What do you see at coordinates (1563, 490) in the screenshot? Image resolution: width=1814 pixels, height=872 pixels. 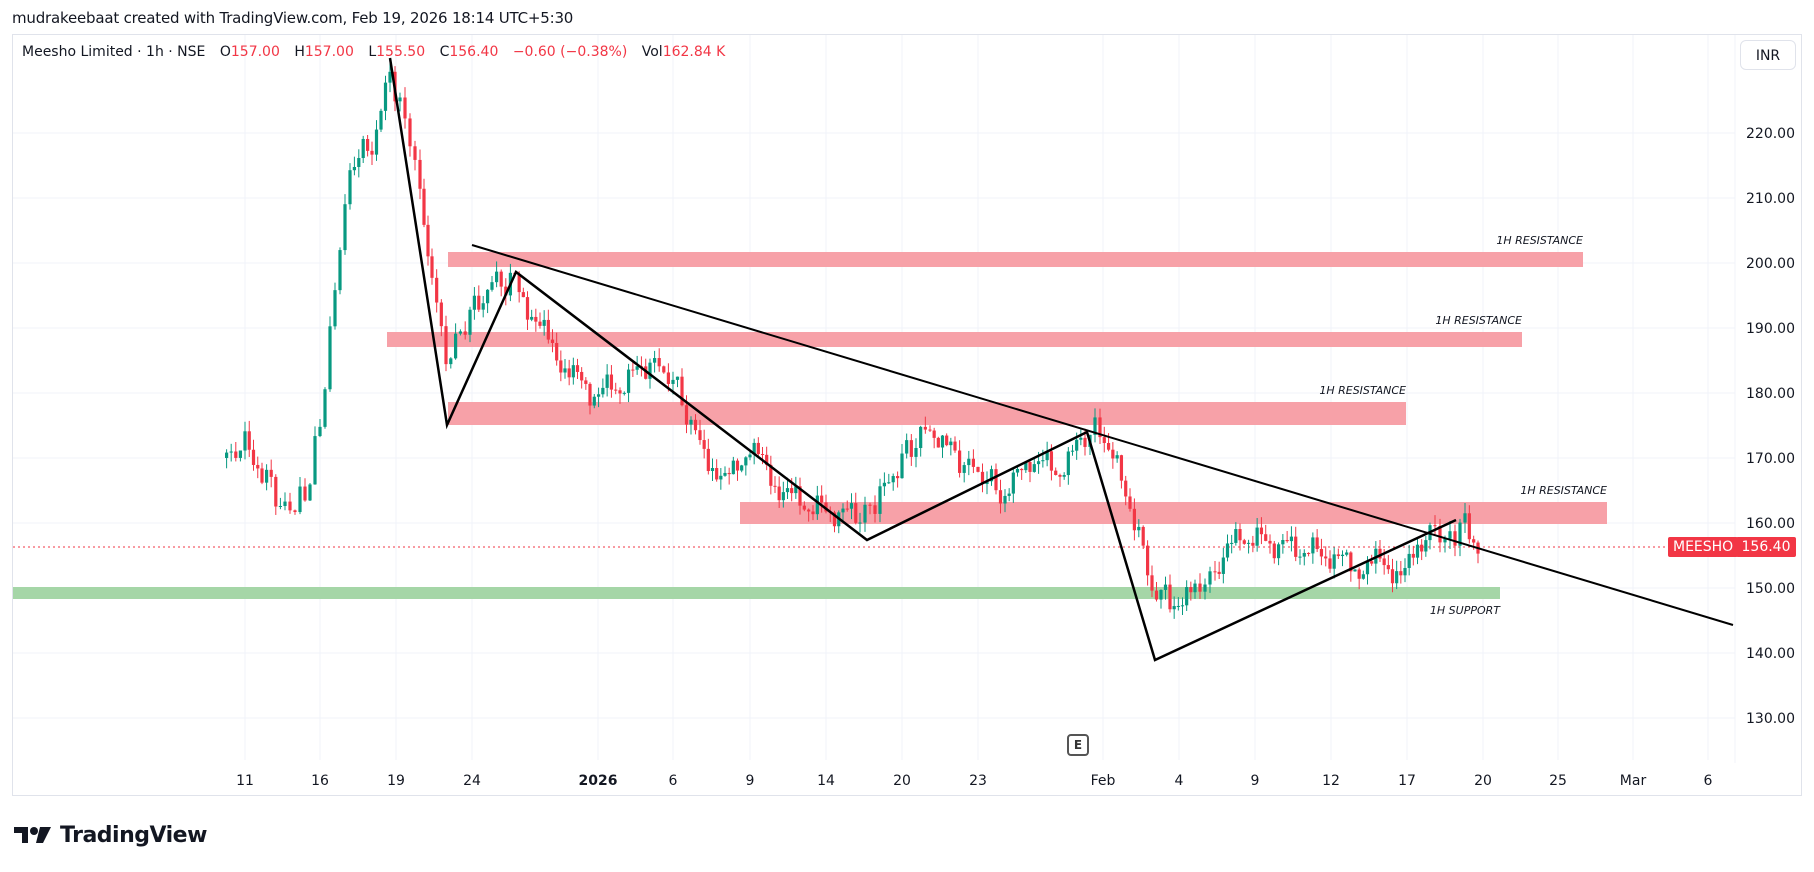 I see `zone-label-r4: 1H RESISTANCE` at bounding box center [1563, 490].